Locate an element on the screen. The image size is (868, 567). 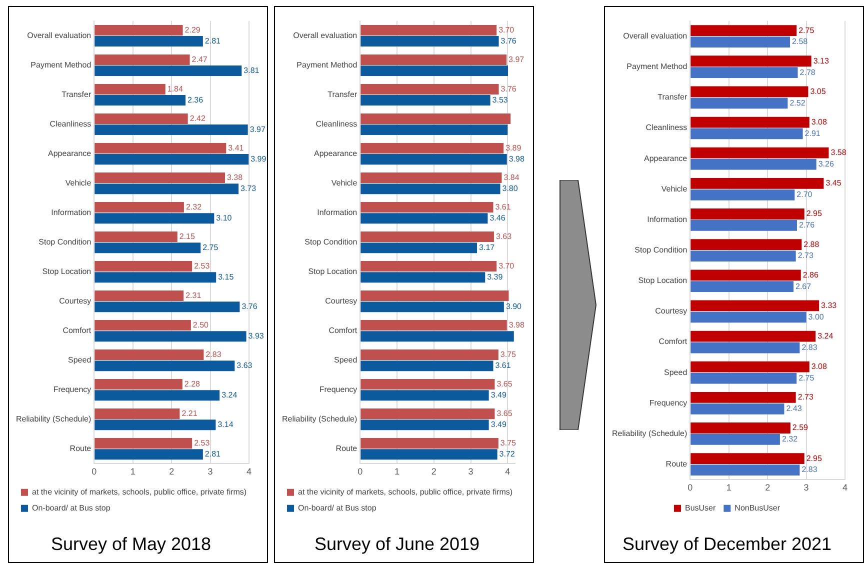
data-label: 2.47 is located at coordinates (200, 59).